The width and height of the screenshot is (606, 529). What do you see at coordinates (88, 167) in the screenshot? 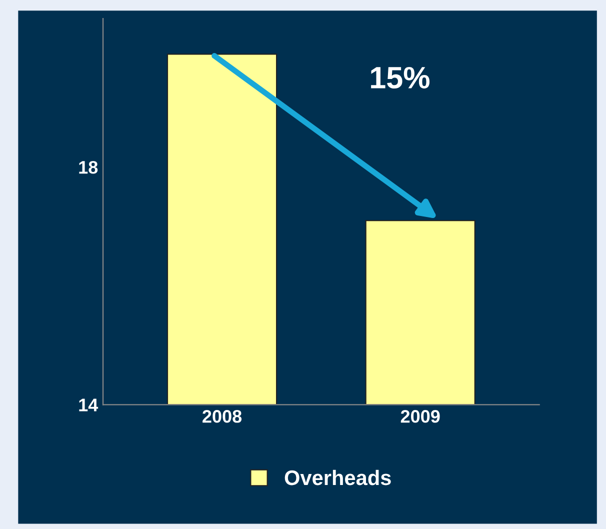
I see `y-tick-label: 18` at bounding box center [88, 167].